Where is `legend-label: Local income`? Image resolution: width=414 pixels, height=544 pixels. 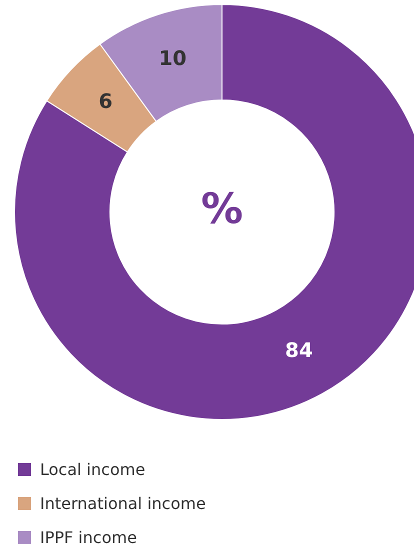
legend-label: Local income is located at coordinates (93, 469).